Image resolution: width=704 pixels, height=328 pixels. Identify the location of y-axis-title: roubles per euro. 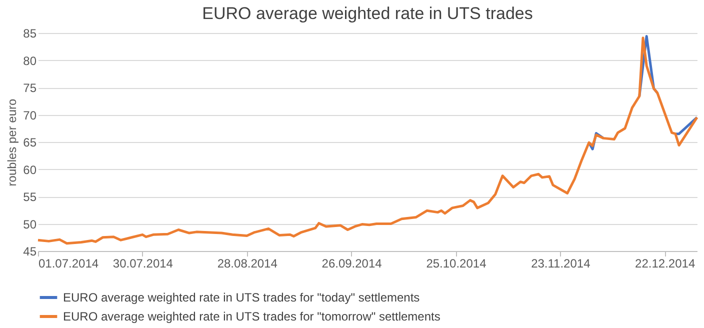
(12, 142).